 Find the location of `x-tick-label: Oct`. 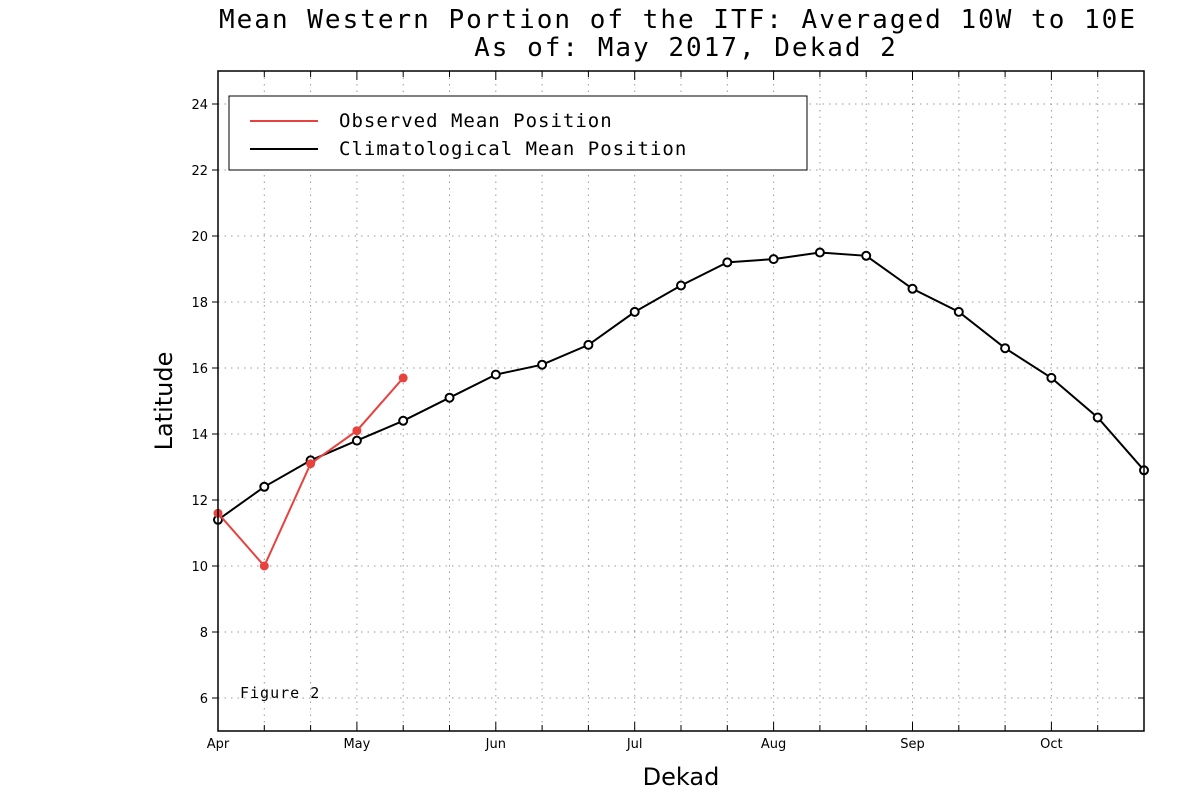

x-tick-label: Oct is located at coordinates (1051, 744).